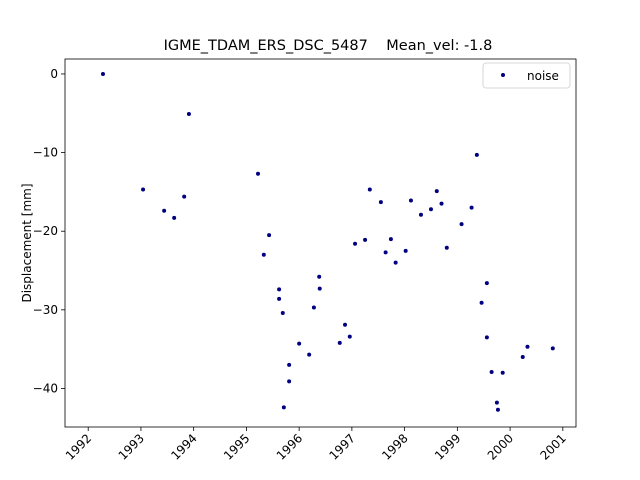 The height and width of the screenshot is (480, 640). What do you see at coordinates (328, 46) in the screenshot?
I see `chart-title: IGME_TDAM_ERS_DSC_5487 Mean_vel: -1.8` at bounding box center [328, 46].